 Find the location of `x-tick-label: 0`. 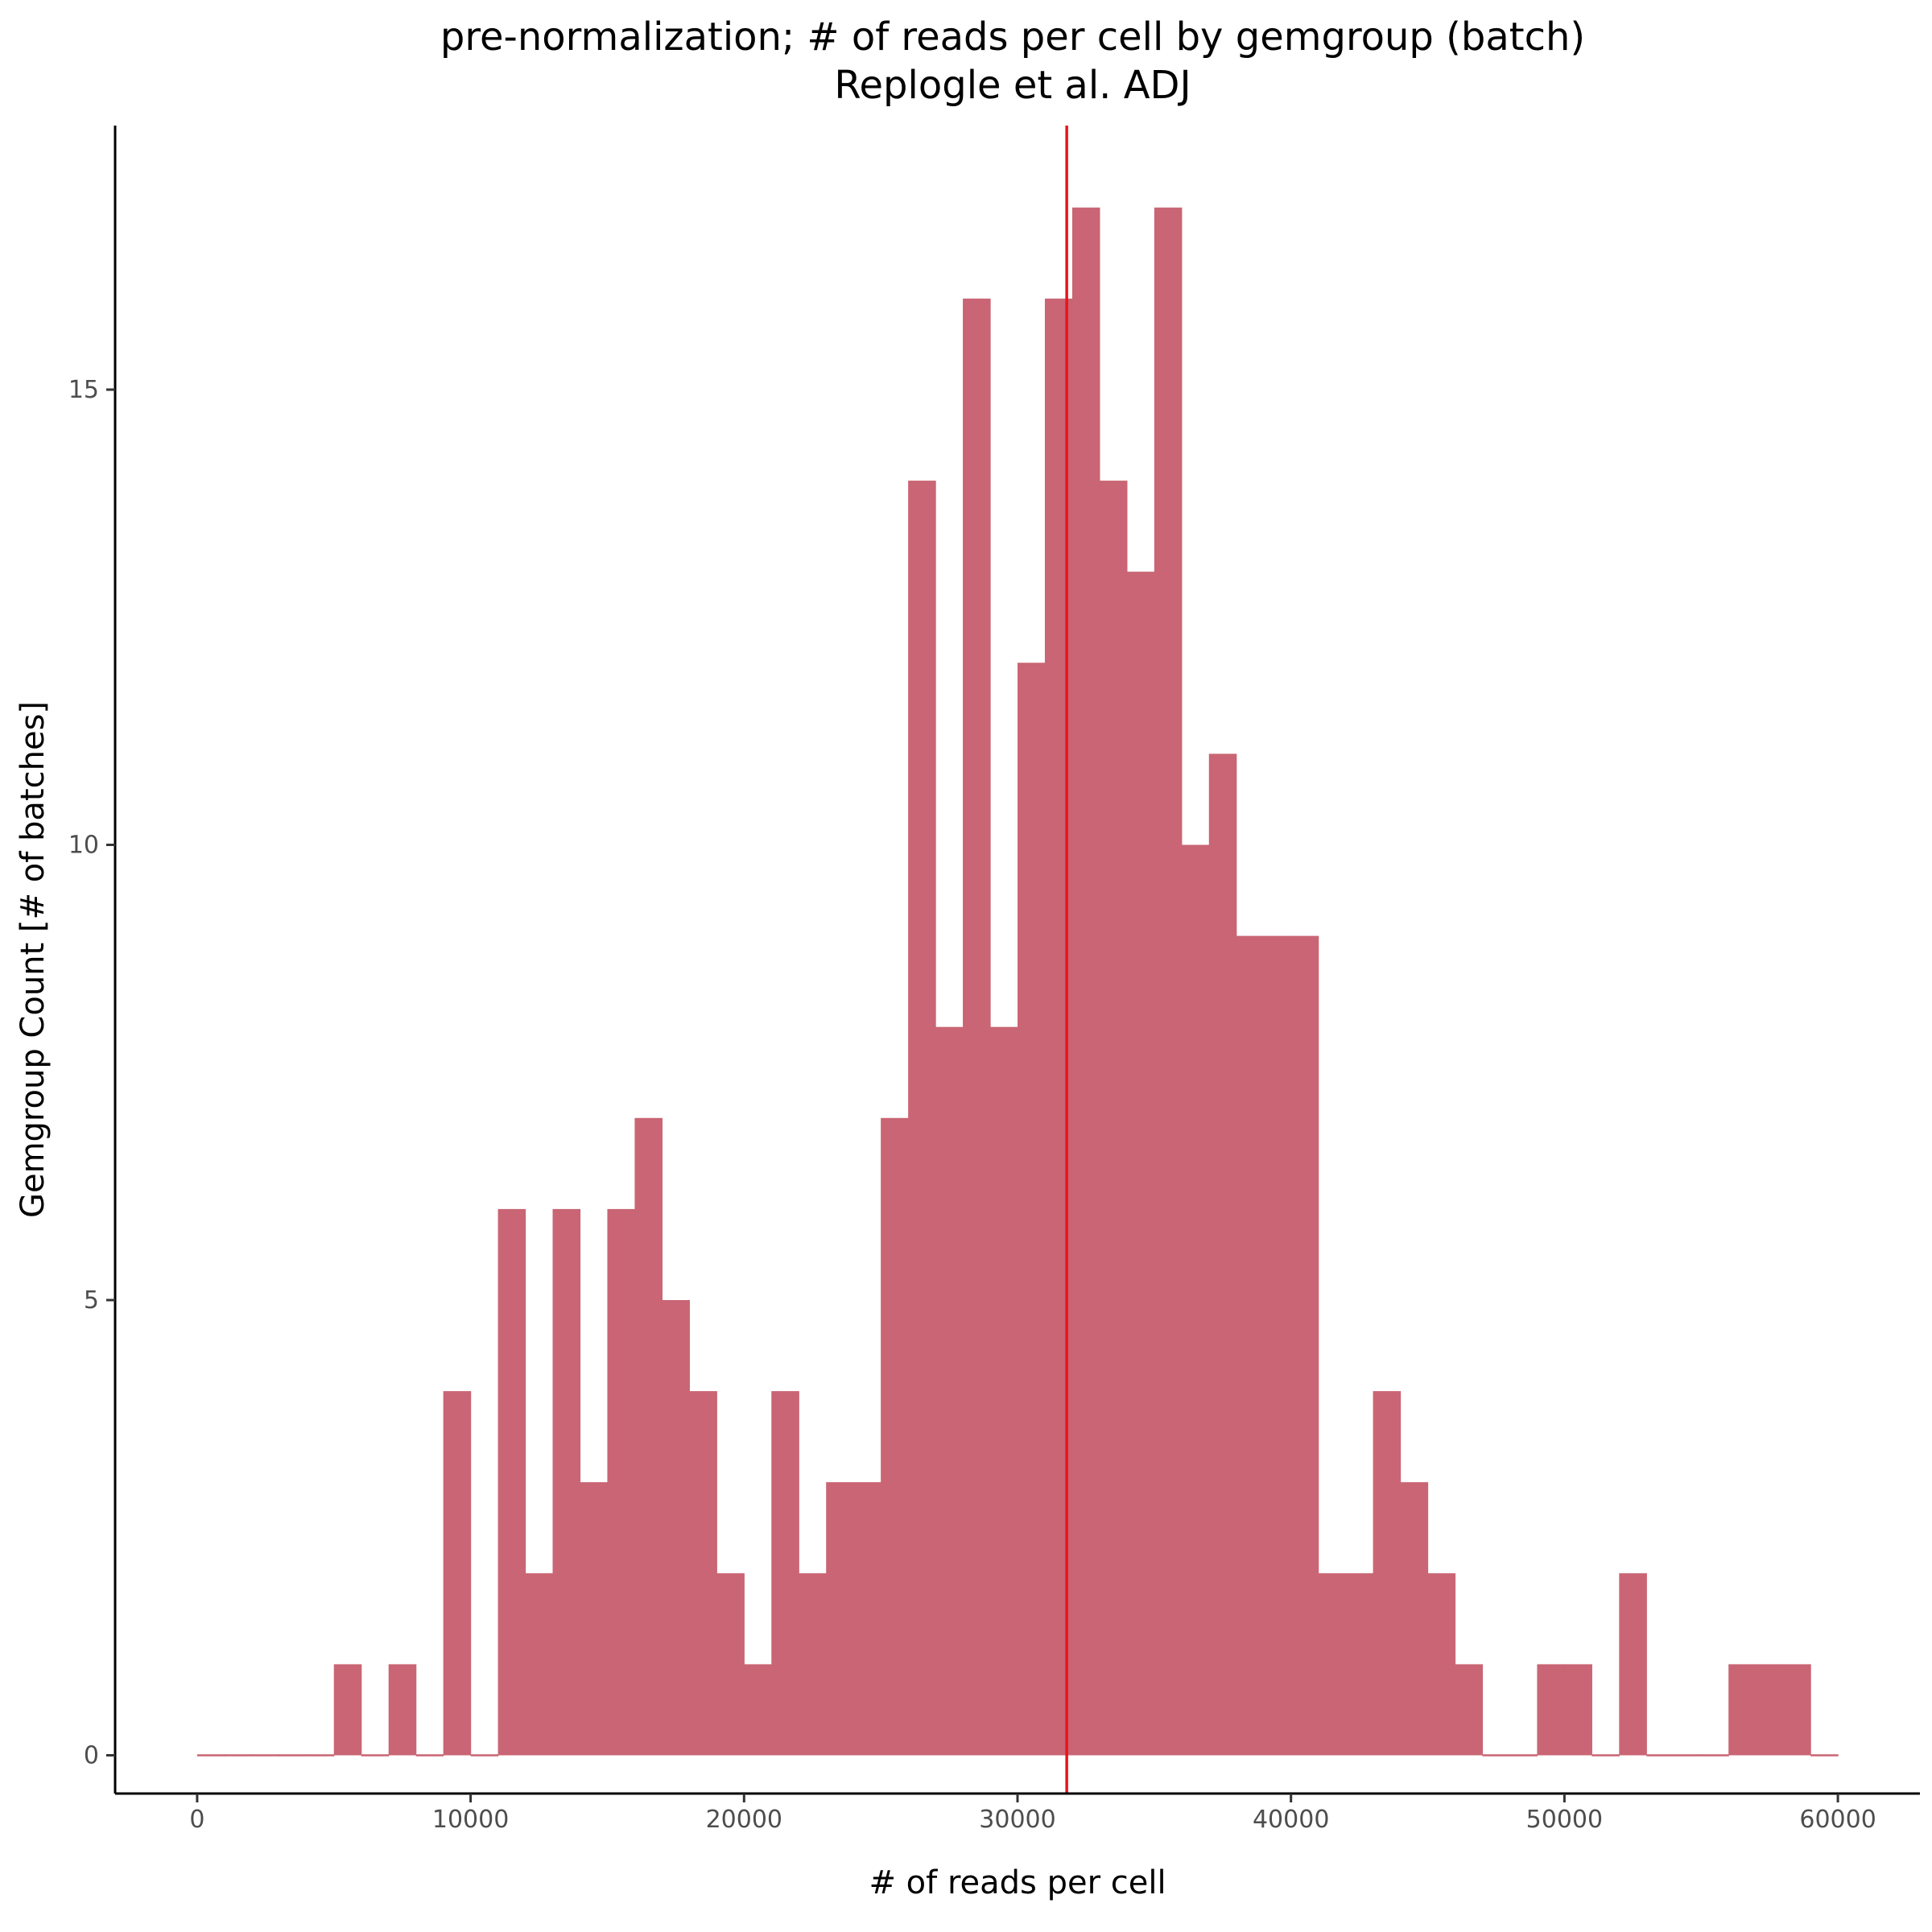

x-tick-label: 0 is located at coordinates (196, 1820).